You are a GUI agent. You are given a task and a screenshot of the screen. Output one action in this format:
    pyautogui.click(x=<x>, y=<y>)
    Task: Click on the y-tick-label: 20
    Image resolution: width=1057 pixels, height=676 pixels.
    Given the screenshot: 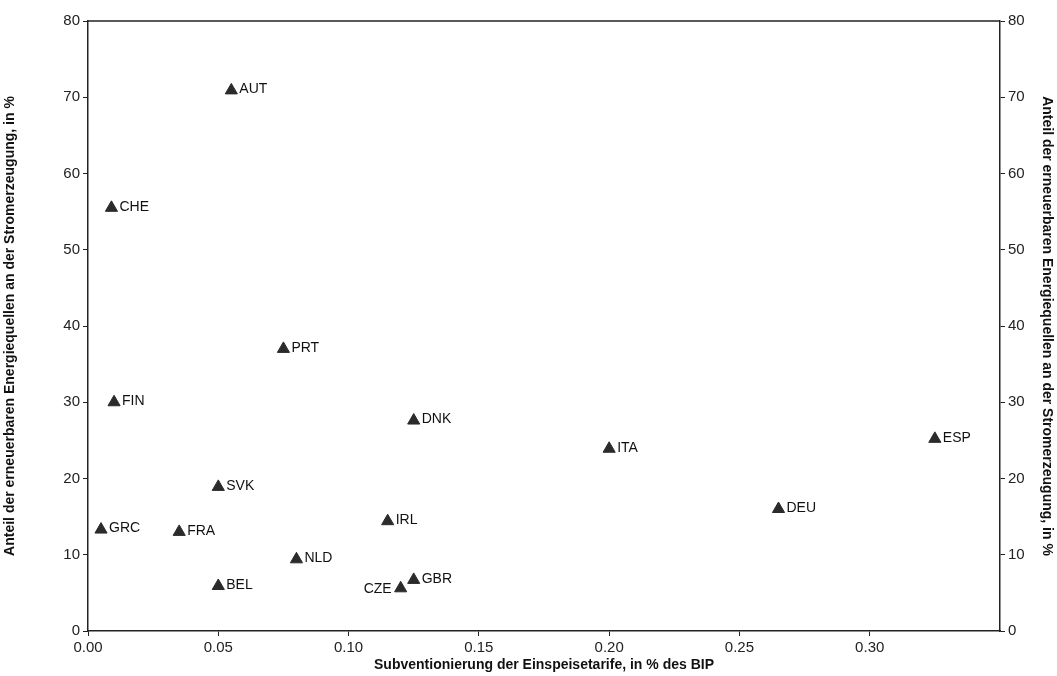 What is the action you would take?
    pyautogui.click(x=71, y=477)
    